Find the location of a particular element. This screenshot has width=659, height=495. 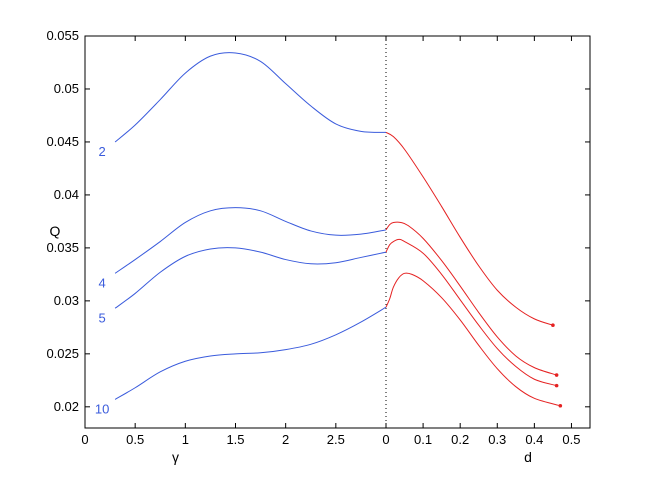

series-label-4: 4 is located at coordinates (101, 282).